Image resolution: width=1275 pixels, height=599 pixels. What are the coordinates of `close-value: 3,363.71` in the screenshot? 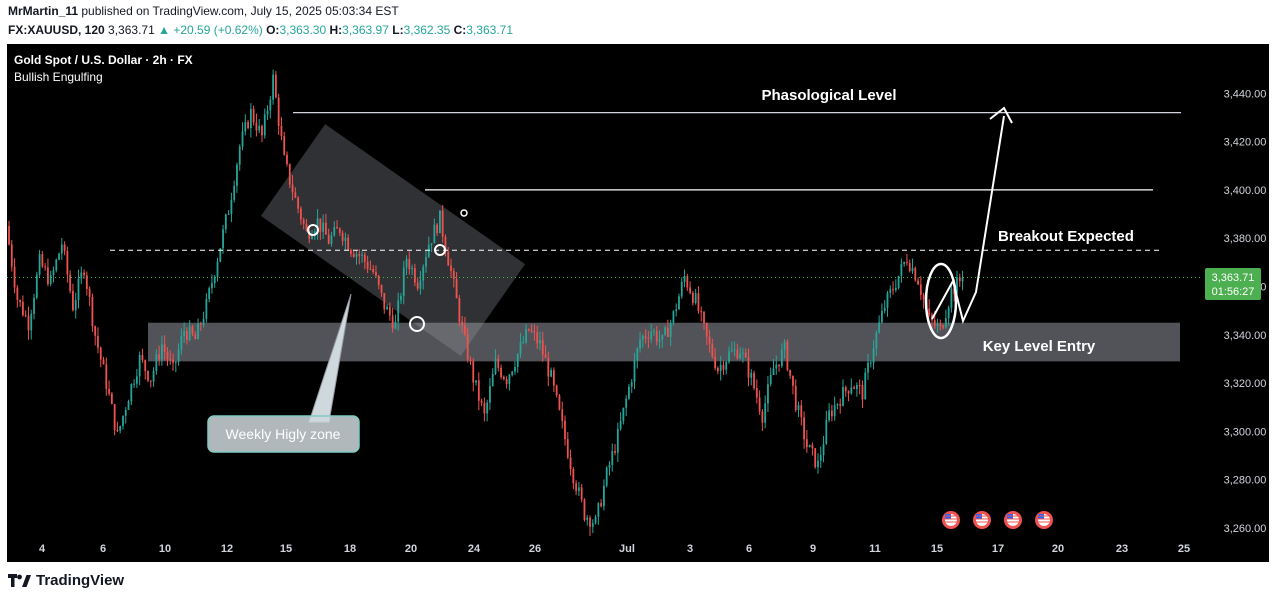 It's located at (490, 30).